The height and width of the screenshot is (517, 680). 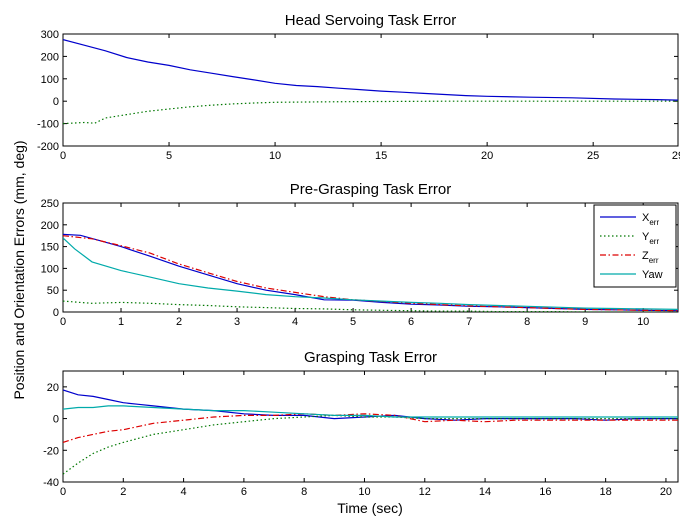 What do you see at coordinates (650, 238) in the screenshot?
I see `panel-2-legend-label-2: Yerr` at bounding box center [650, 238].